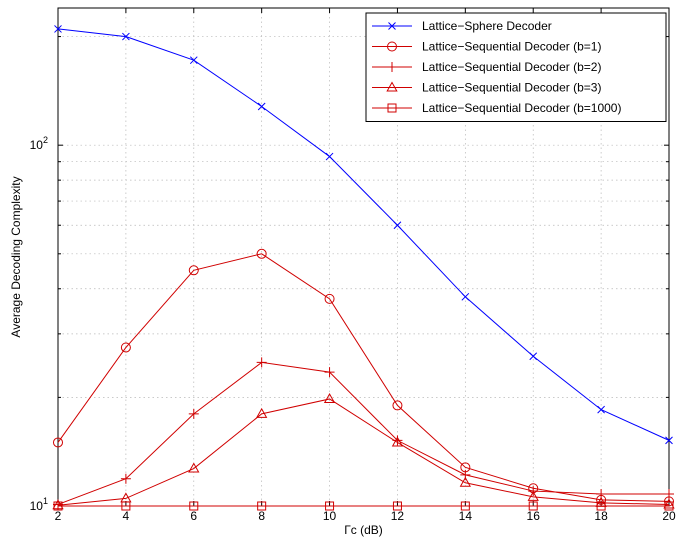 The width and height of the screenshot is (683, 541). What do you see at coordinates (16, 256) in the screenshot?
I see `y-axis-label: Average Decoding Complexity` at bounding box center [16, 256].